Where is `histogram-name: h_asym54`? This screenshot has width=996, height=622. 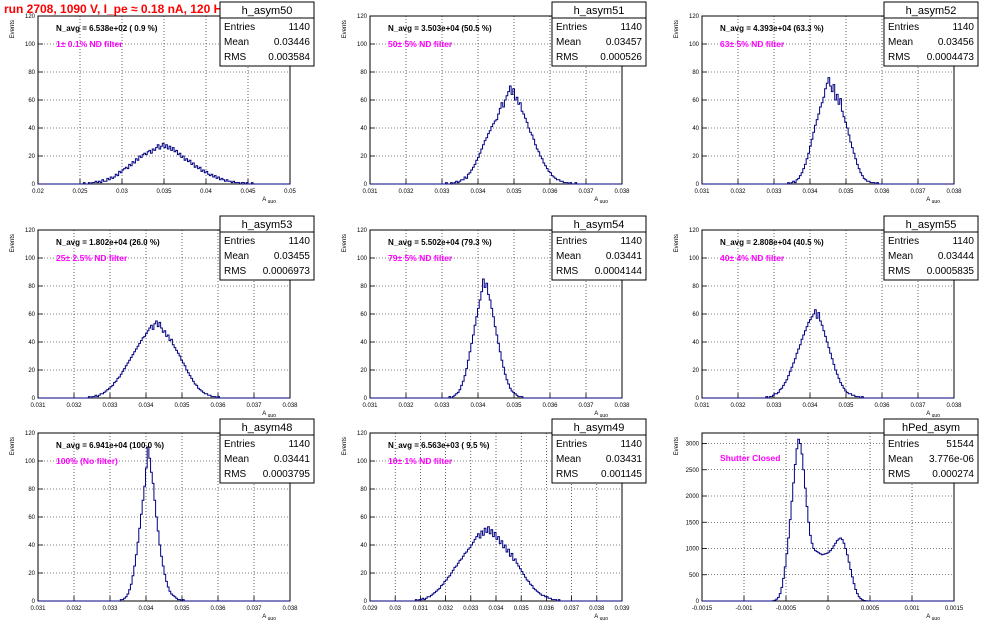 histogram-name: h_asym54 is located at coordinates (599, 225).